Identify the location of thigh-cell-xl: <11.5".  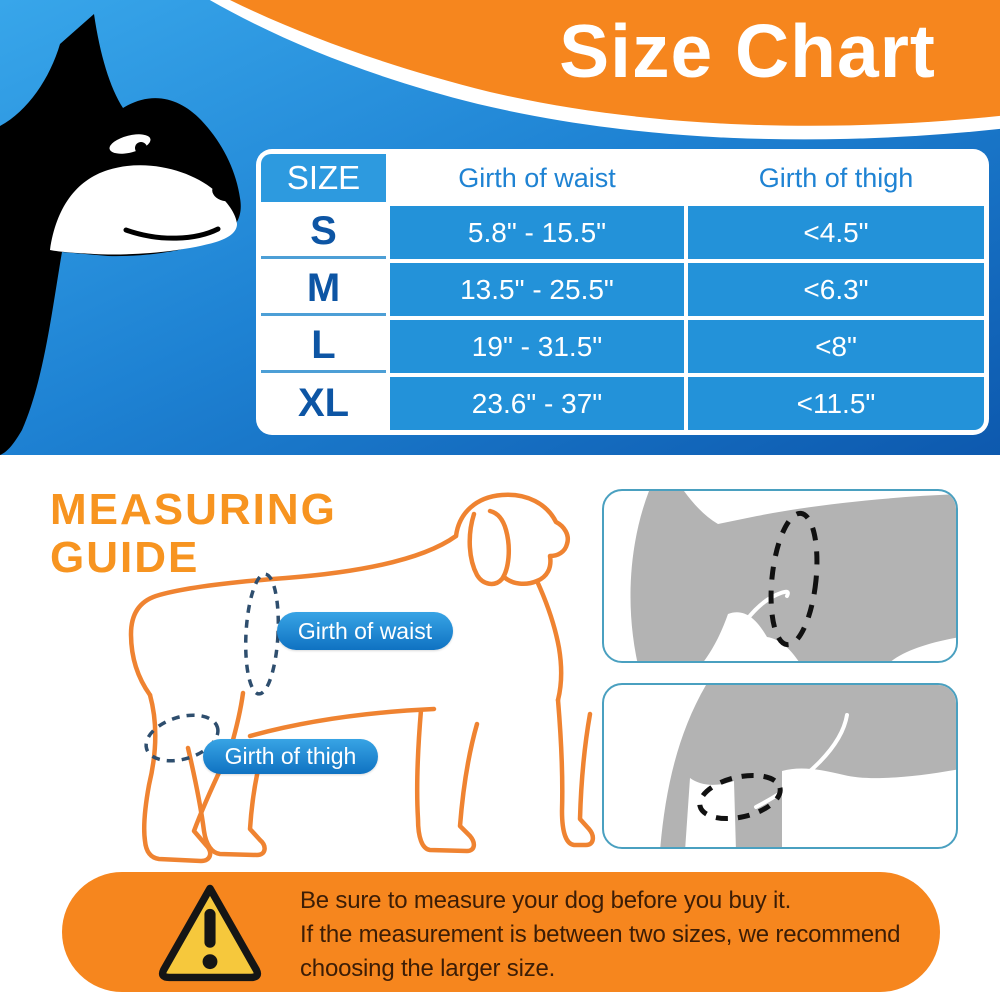
(836, 403).